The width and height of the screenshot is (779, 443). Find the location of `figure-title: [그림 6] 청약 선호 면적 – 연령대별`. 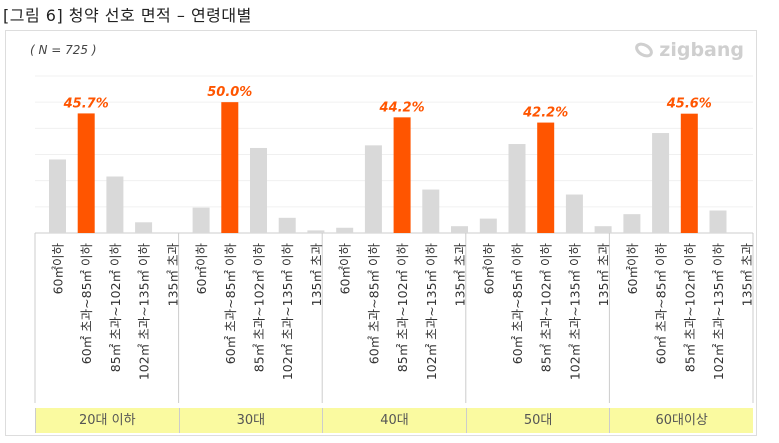

figure-title: [그림 6] 청약 선호 면적 – 연령대별 is located at coordinates (127, 15).